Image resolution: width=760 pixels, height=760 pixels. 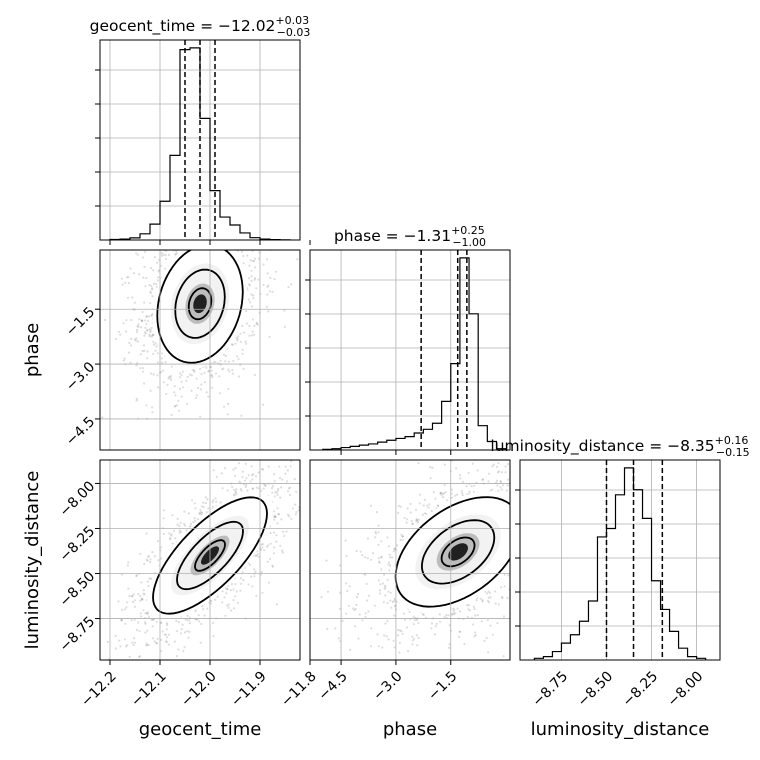 I want to click on contour-line, so click(x=458, y=552).